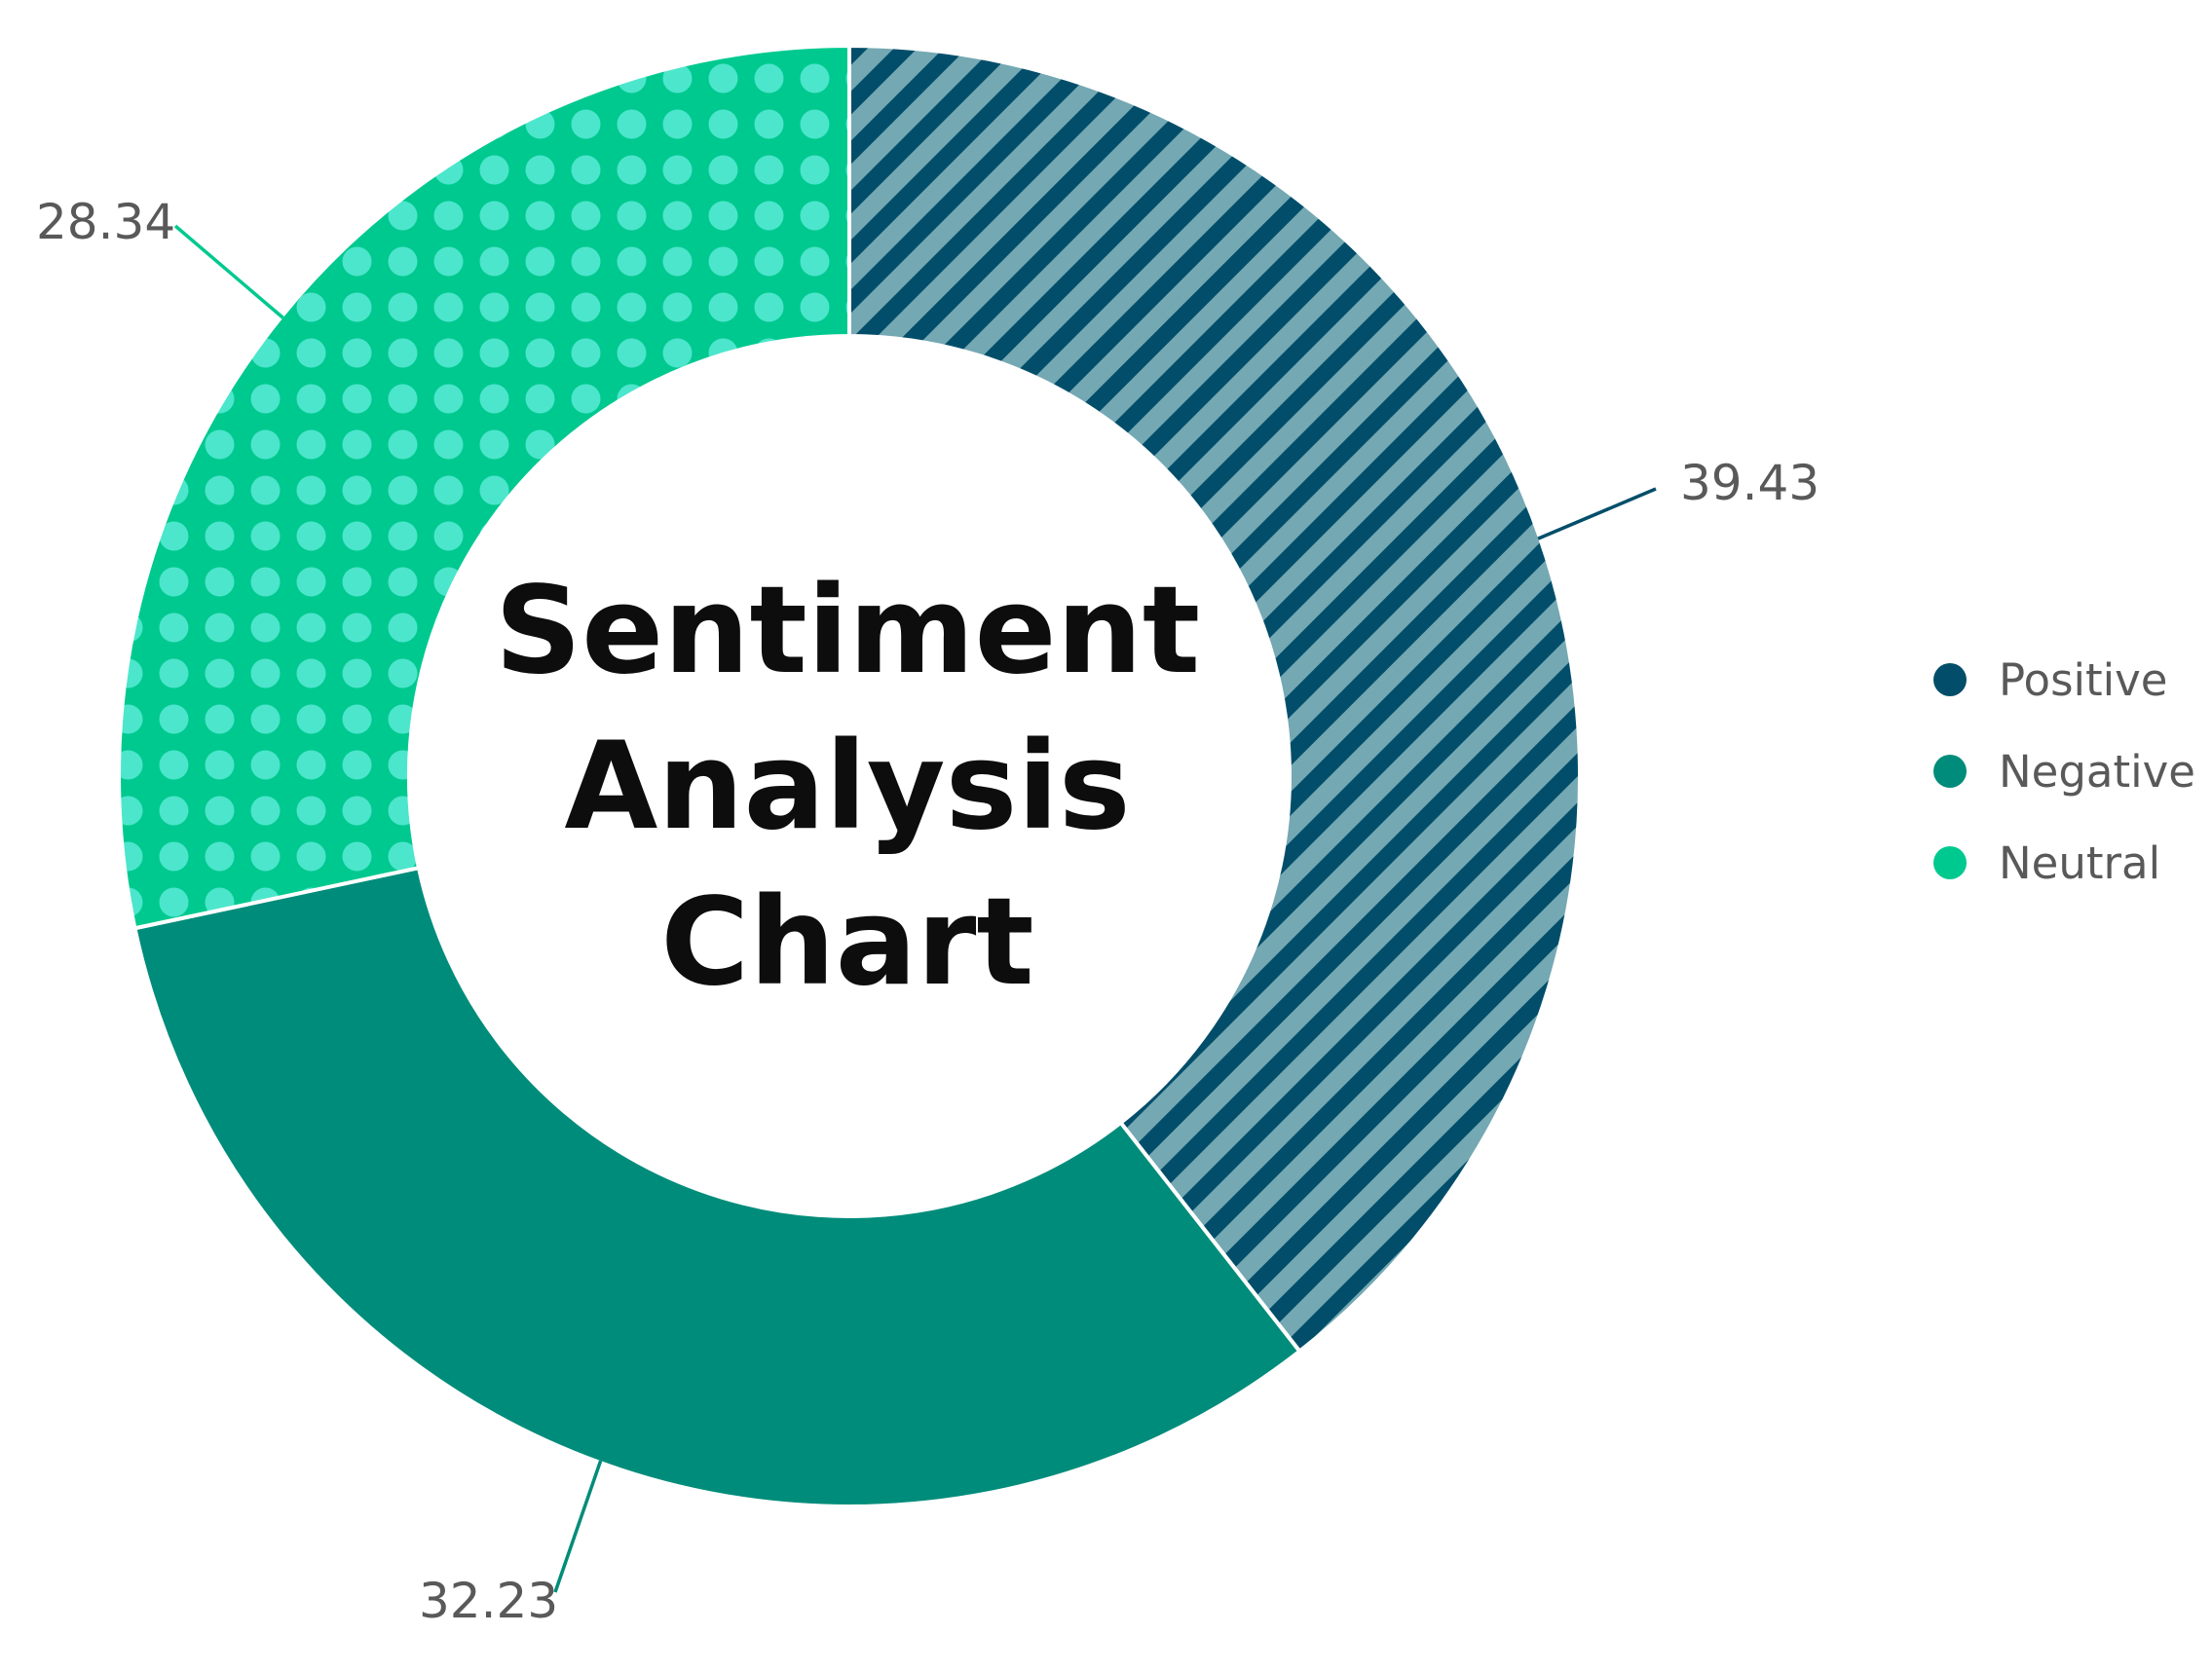  Describe the element at coordinates (489, 1601) in the screenshot. I see `value-label-negative: 32.23` at that location.